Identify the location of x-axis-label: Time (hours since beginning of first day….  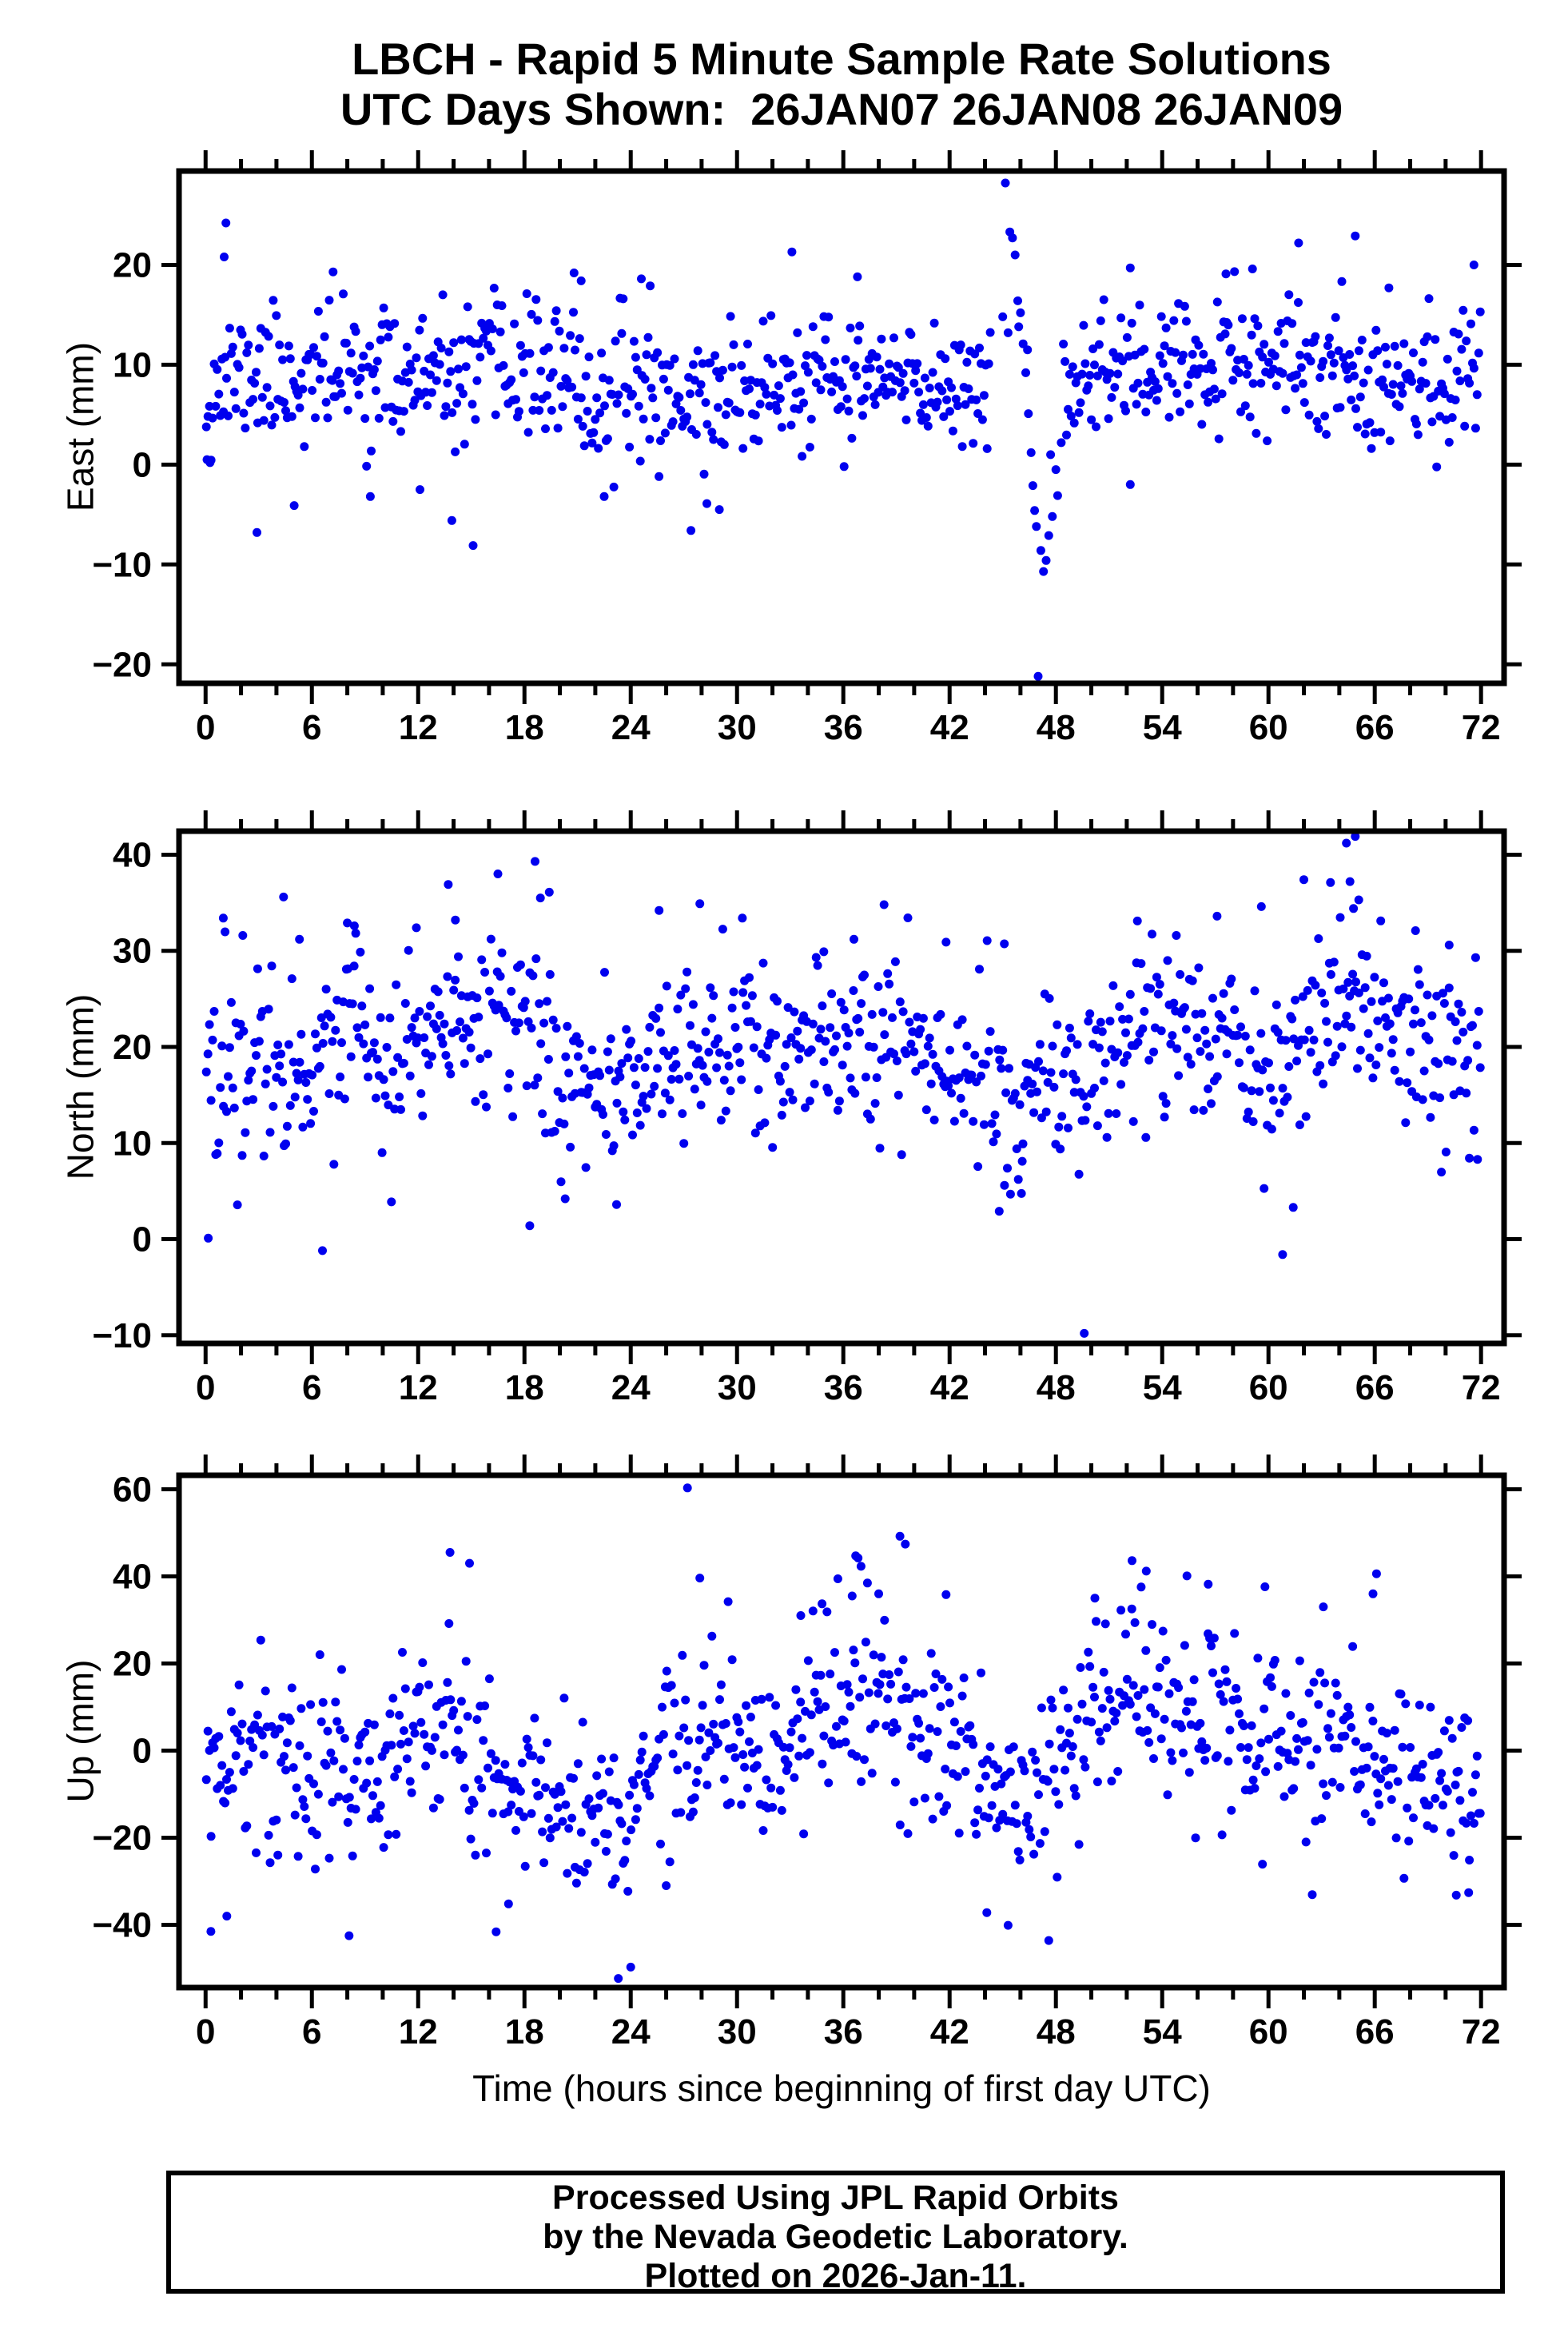
(841, 2088).